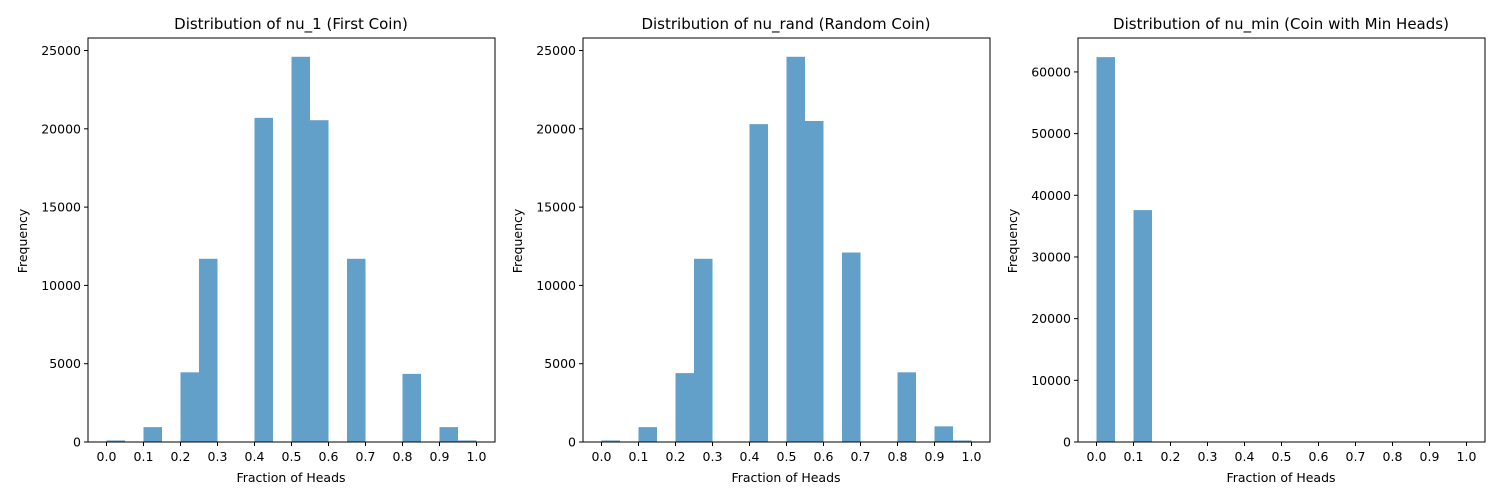  What do you see at coordinates (1051, 256) in the screenshot?
I see `y-tick-label: 30000` at bounding box center [1051, 256].